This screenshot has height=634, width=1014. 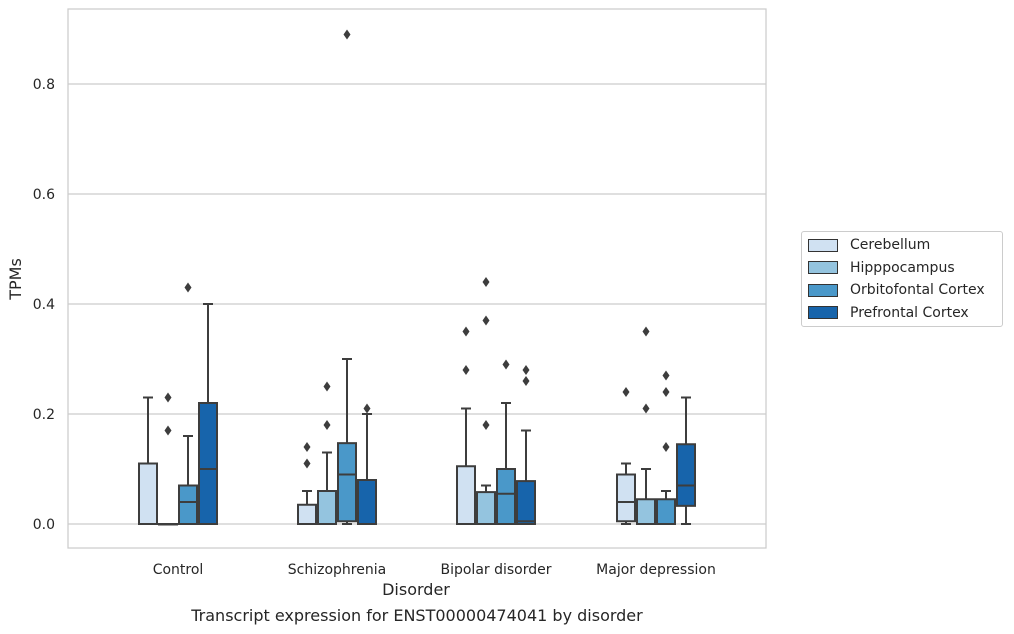 I want to click on y-tick-label: 0.0, so click(x=44, y=525).